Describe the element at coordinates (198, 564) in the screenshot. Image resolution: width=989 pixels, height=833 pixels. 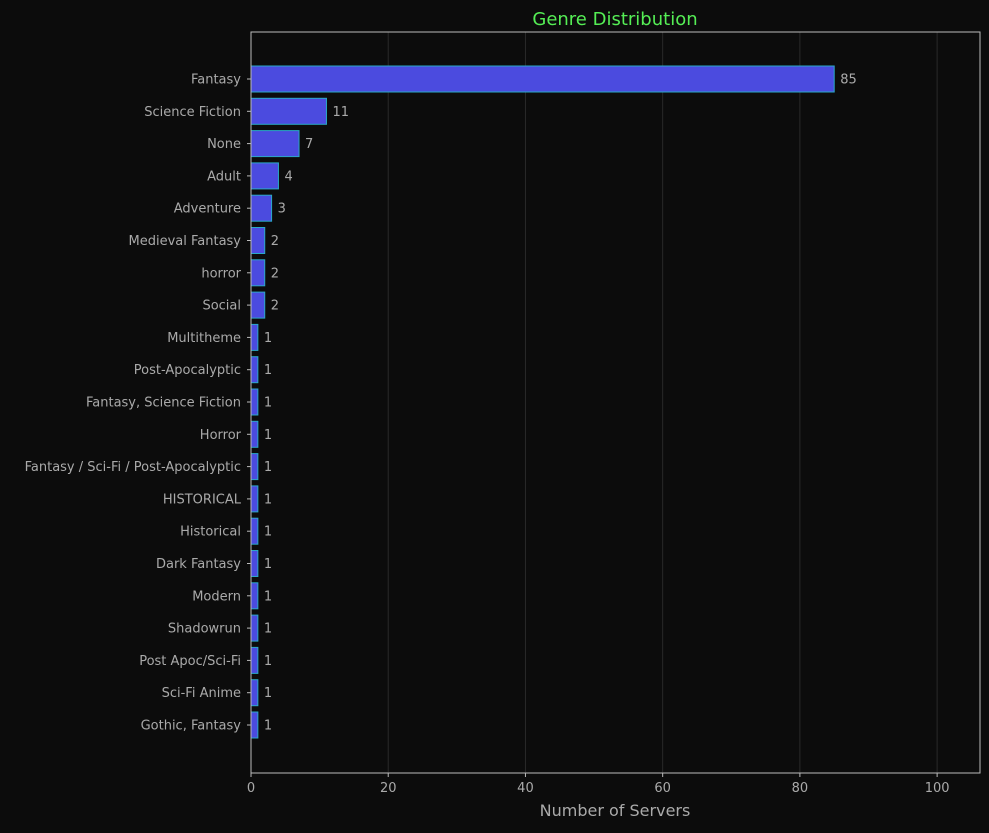
I see `y-tick-label: Dark Fantasy` at that location.